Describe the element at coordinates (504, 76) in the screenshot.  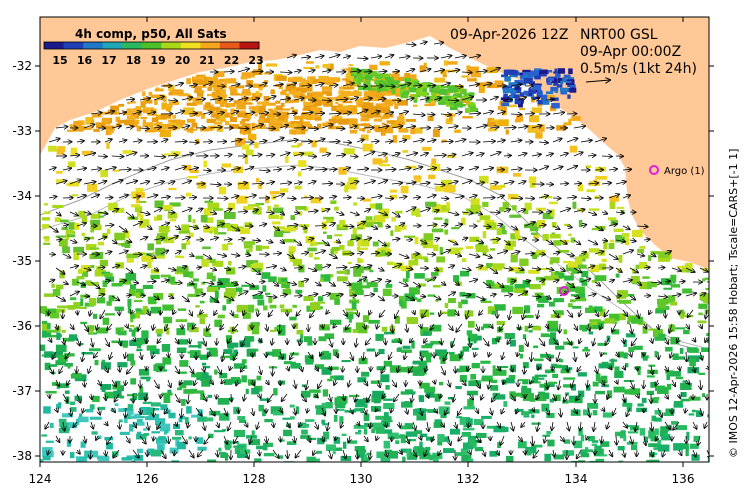
I see `sst-pixel-cold` at that location.